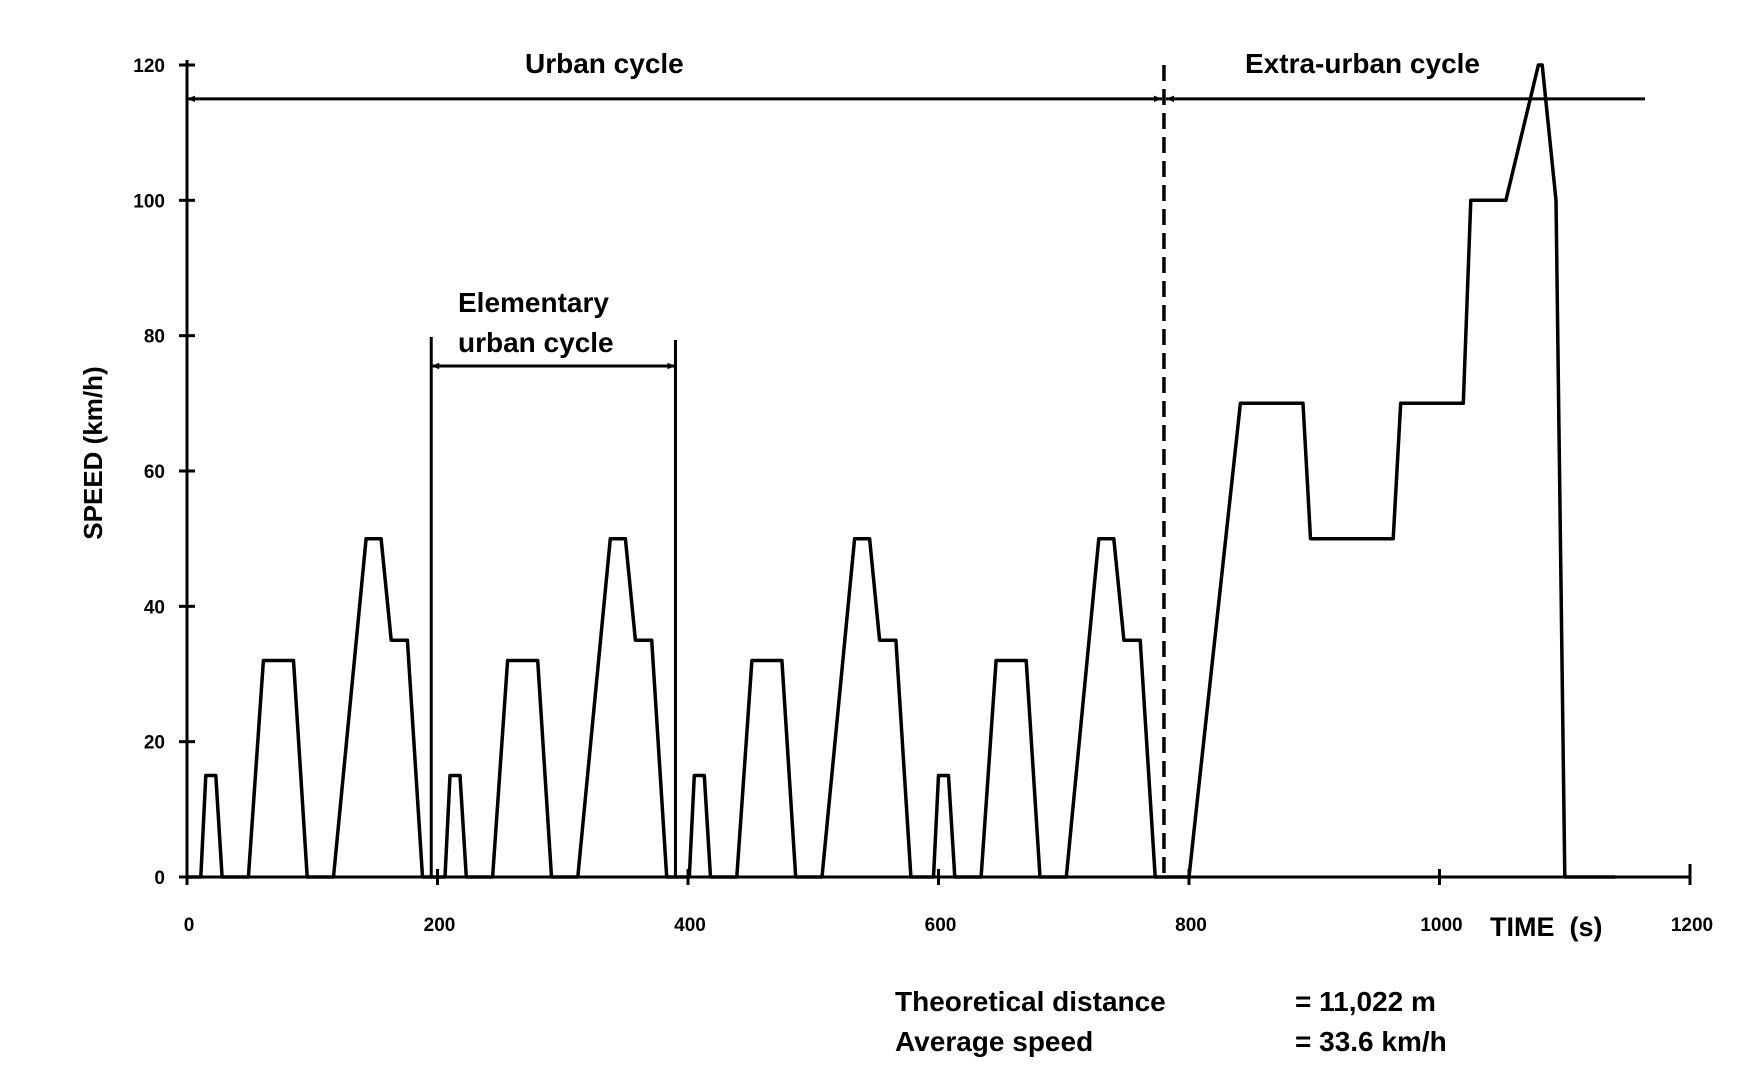  Describe the element at coordinates (159, 878) in the screenshot. I see `y-tick-label: 0` at that location.